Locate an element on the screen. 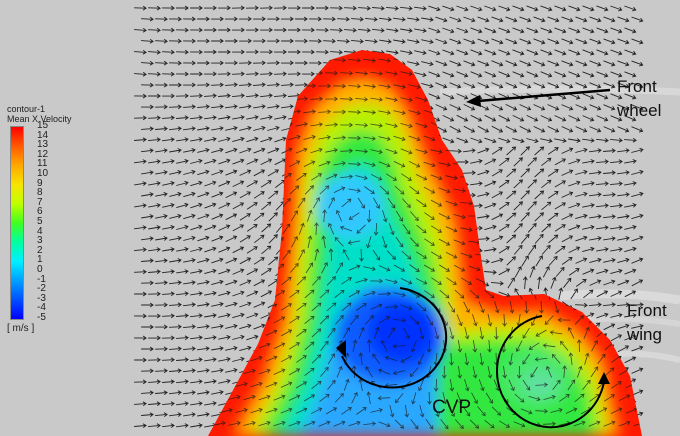  cvp-label: CVP is located at coordinates (452, 407).